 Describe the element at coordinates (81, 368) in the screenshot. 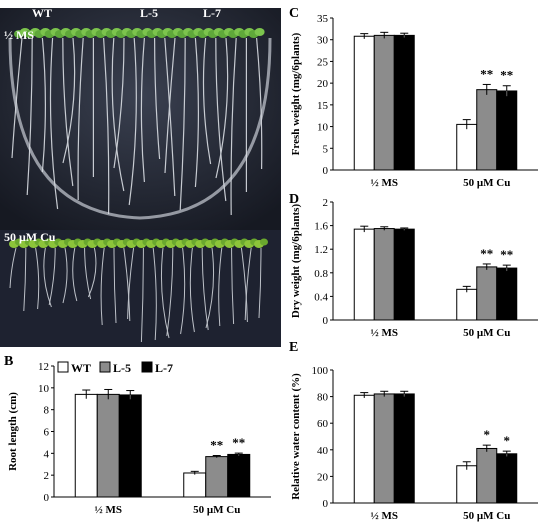

I see `legend-label: WT` at that location.